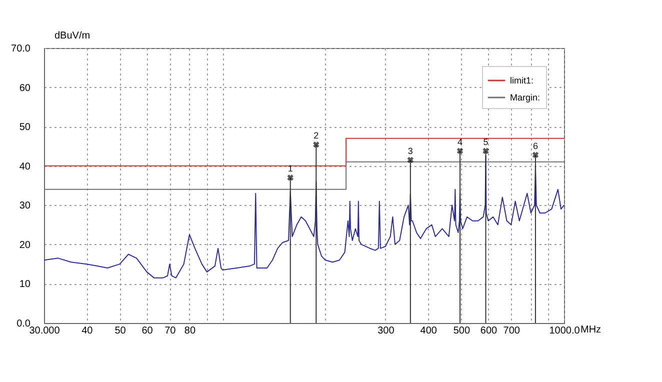 The image size is (662, 382). What do you see at coordinates (25, 166) in the screenshot?
I see `y-tick-label: 40` at bounding box center [25, 166].